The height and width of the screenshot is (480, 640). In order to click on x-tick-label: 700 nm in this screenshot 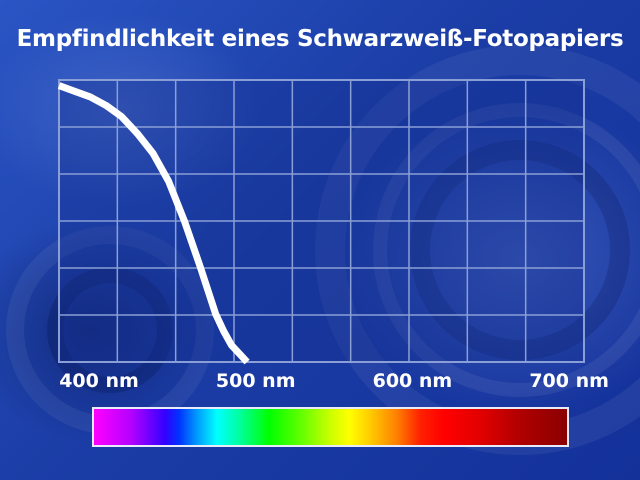, I will do `click(569, 381)`.